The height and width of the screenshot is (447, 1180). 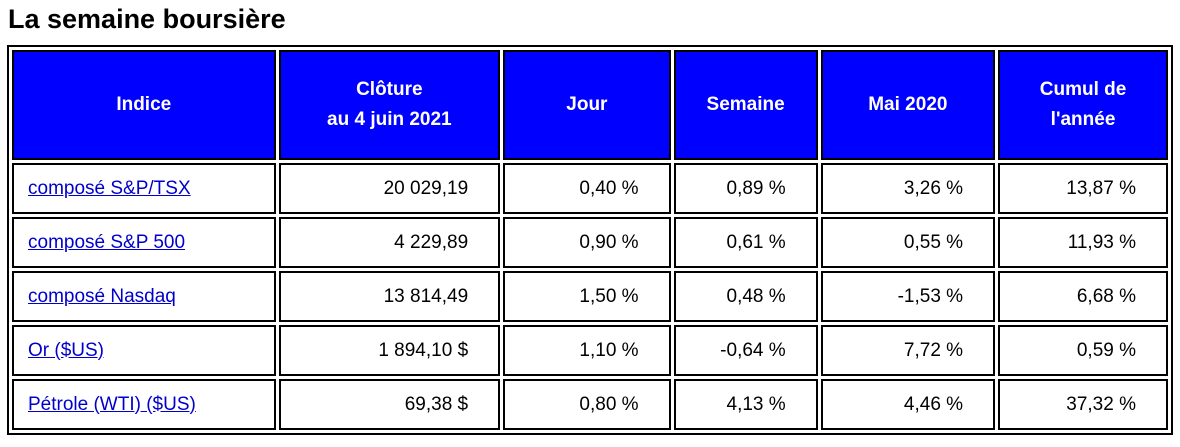 What do you see at coordinates (389, 242) in the screenshot?
I see `value-cell: 4 229,89` at bounding box center [389, 242].